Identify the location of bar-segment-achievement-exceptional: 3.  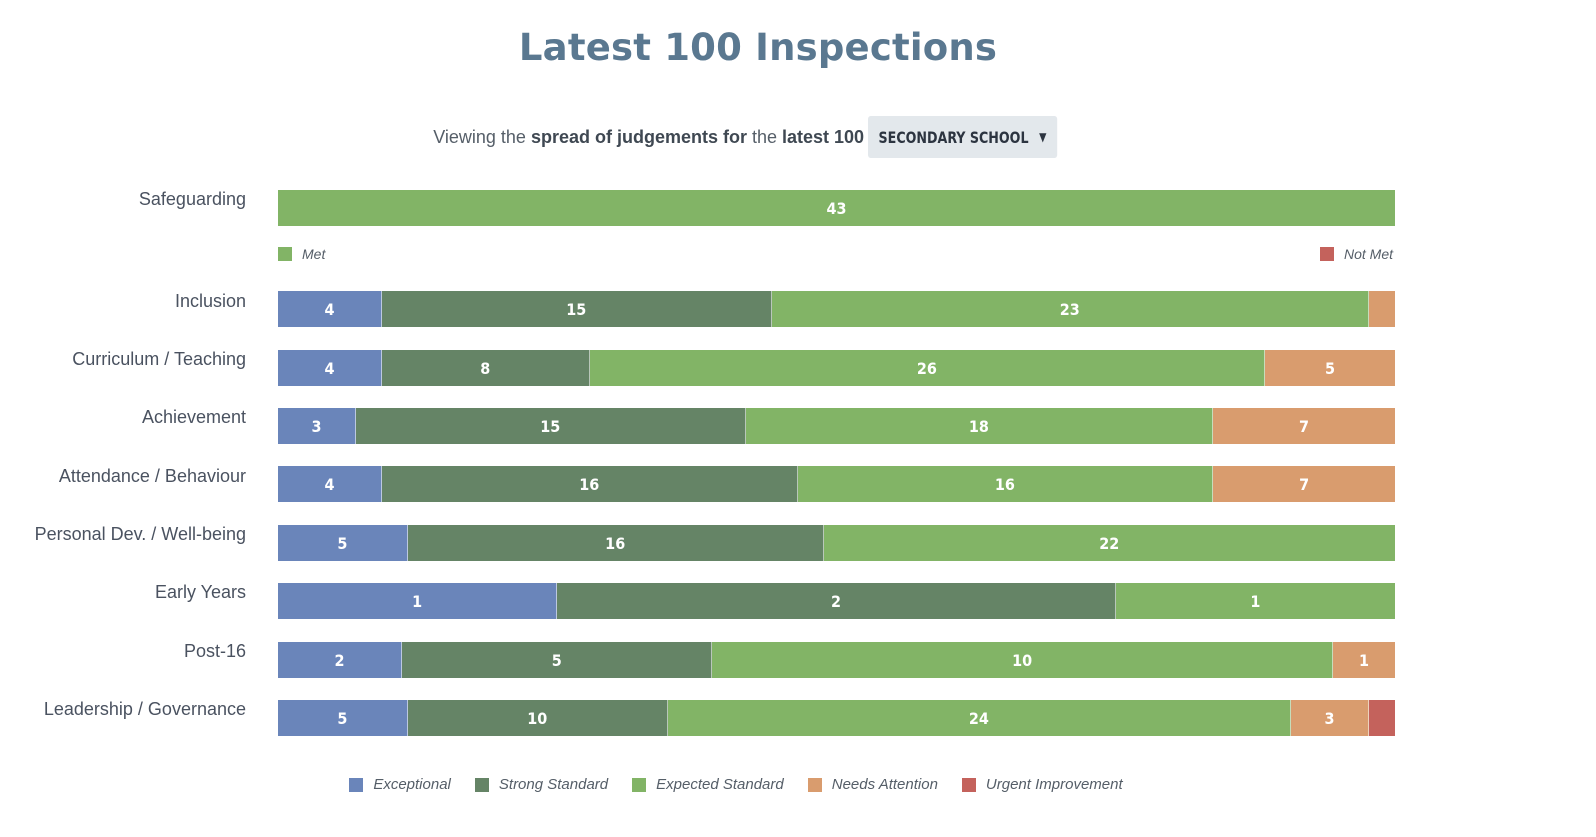
(317, 426).